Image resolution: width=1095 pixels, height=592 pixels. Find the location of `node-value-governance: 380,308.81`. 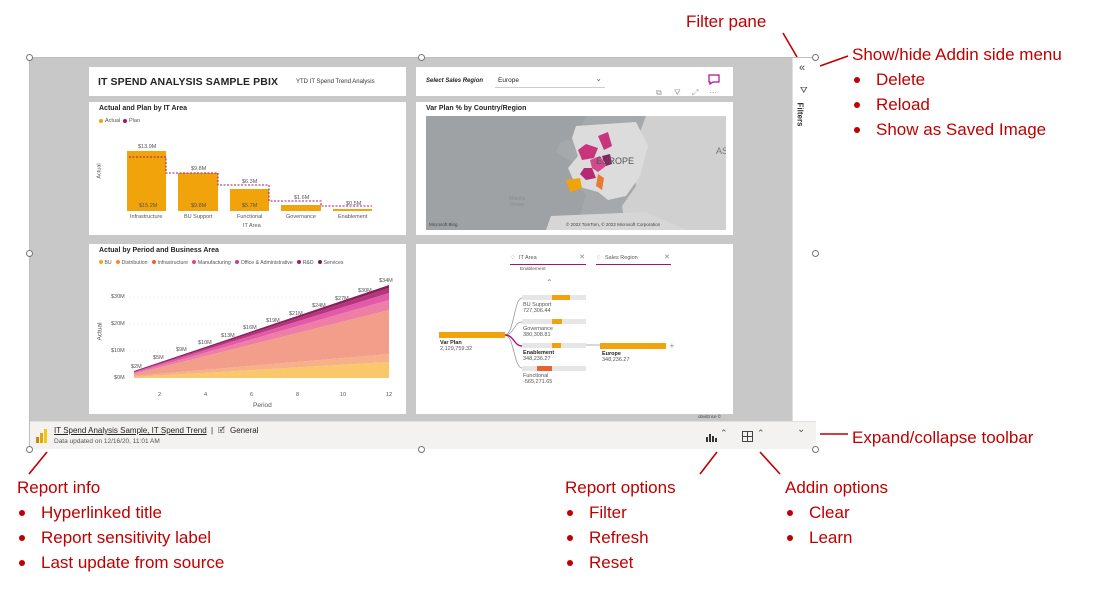

node-value-governance: 380,308.81 is located at coordinates (537, 335).